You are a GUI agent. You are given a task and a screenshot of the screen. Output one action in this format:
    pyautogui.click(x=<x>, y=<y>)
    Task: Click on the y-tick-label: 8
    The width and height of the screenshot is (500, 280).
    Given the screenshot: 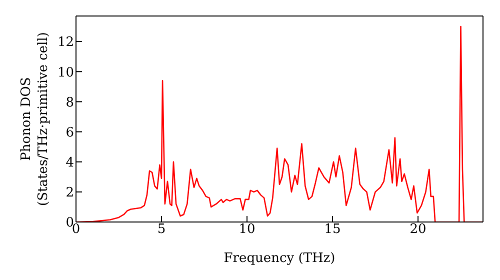 What is the action you would take?
    pyautogui.click(x=70, y=102)
    